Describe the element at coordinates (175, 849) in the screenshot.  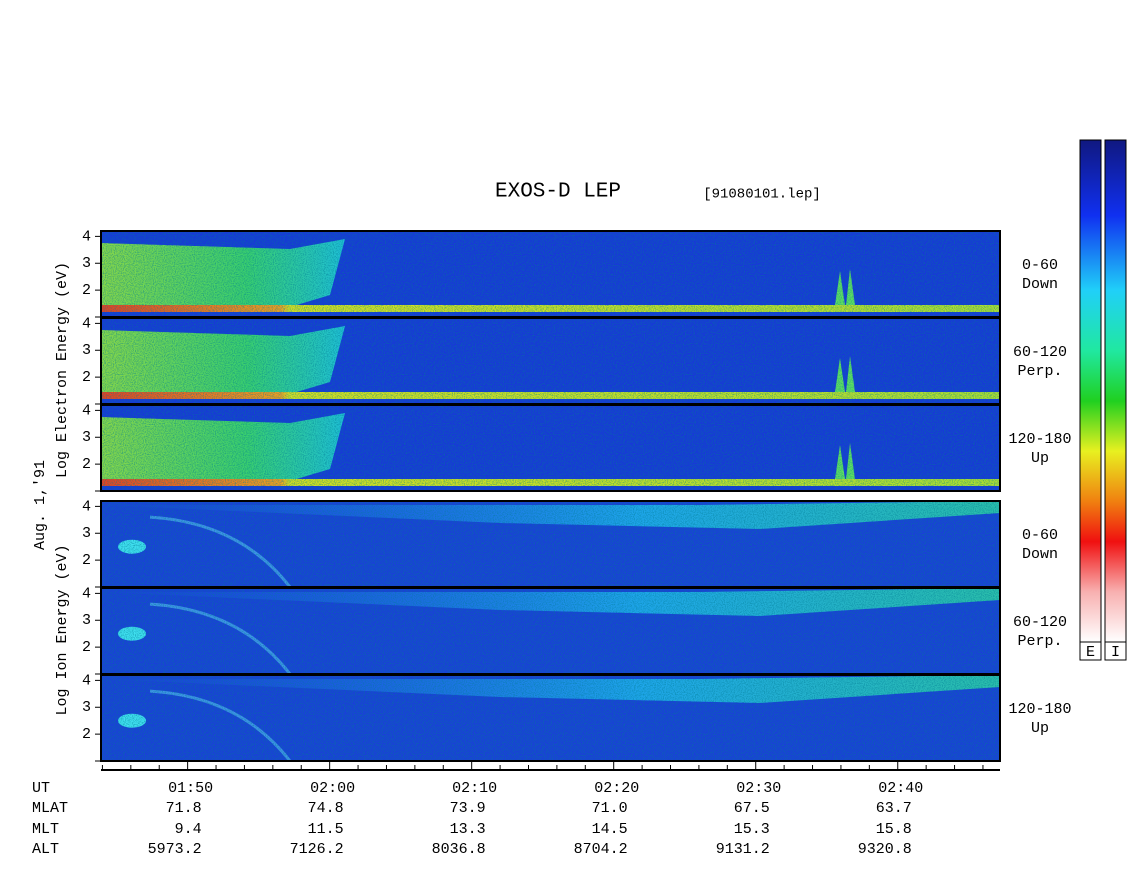
I see `row-value: 5973.2` at that location.